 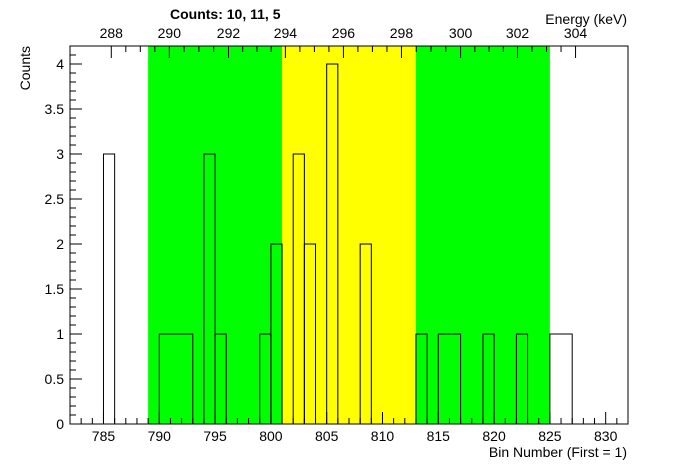 I want to click on x-tick-label: 830, so click(x=606, y=436).